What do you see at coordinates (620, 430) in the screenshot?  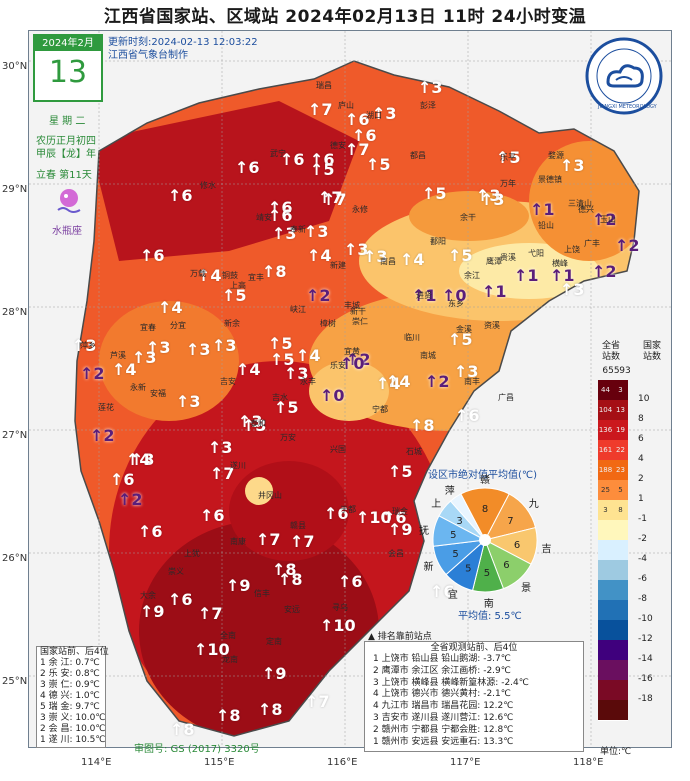 I see `legend-nat-count: 19` at bounding box center [620, 430].